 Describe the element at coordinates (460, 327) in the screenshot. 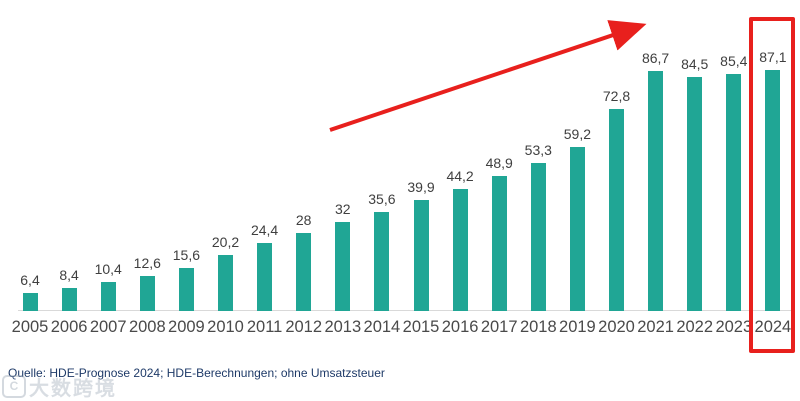

I see `x-tick-label: 2016` at that location.